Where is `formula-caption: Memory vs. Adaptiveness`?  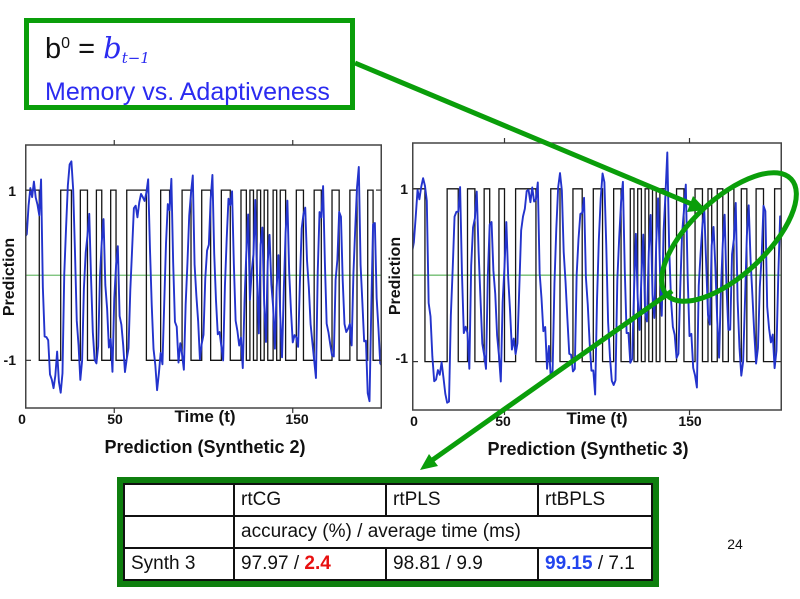 formula-caption: Memory vs. Adaptiveness is located at coordinates (187, 92).